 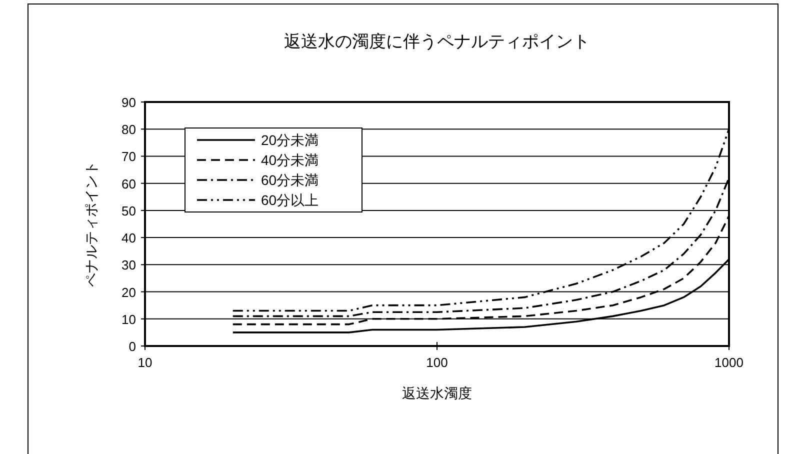 I want to click on chart-title: 返送水の濁度に伴うペナルティポイント, so click(x=437, y=41).